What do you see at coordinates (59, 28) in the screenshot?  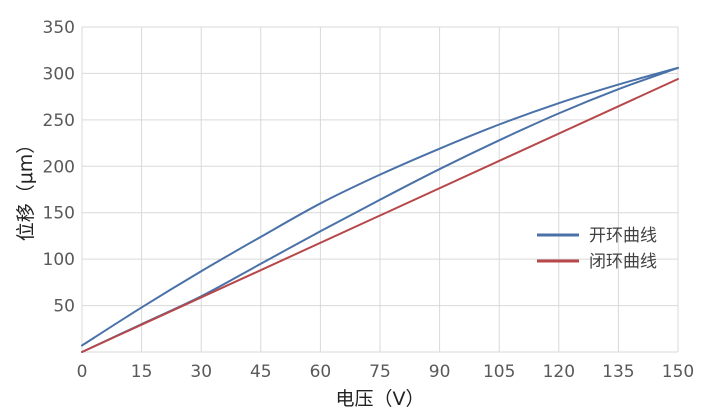 I see `y-tick-label: 350` at bounding box center [59, 28].